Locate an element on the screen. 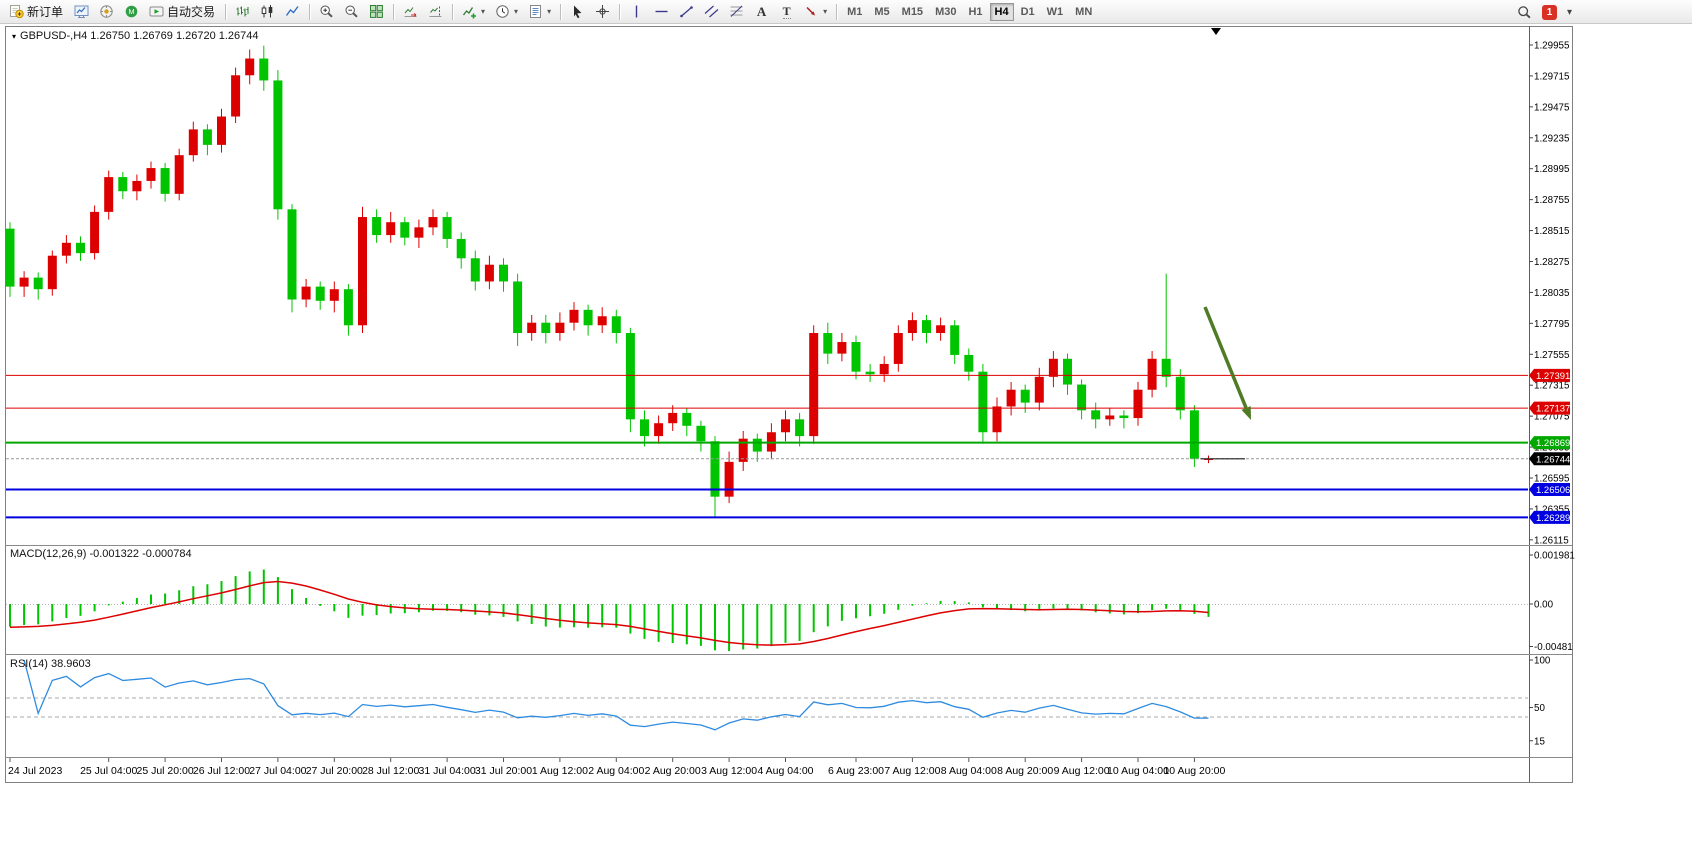 The width and height of the screenshot is (1692, 851). cursor-button is located at coordinates (577, 12).